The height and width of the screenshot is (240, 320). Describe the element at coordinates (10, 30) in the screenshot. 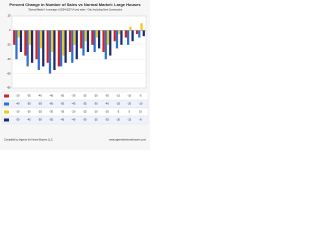

I see `y-tick-label: 0` at that location.